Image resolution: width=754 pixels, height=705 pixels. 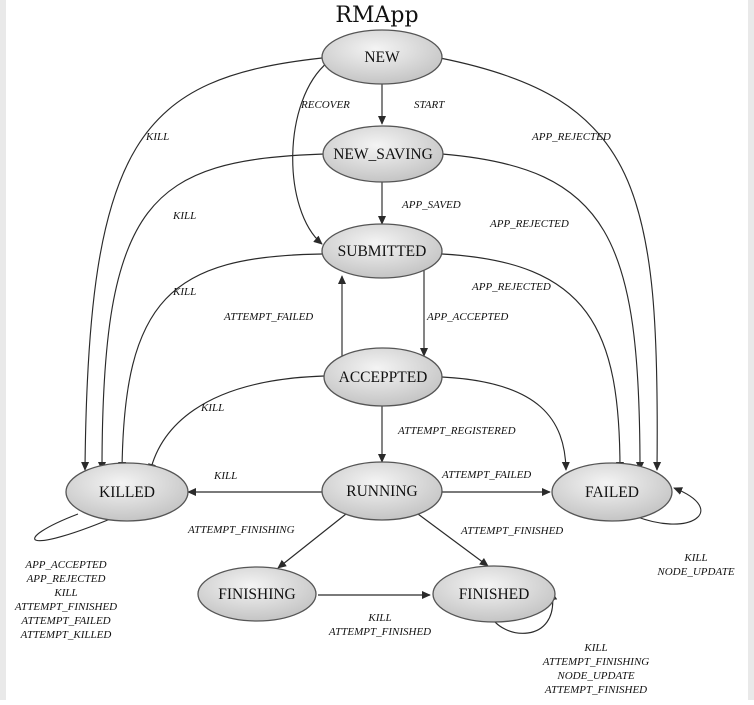 I want to click on label-saving-app-rejected: APP_REJECTED, so click(x=529, y=224).